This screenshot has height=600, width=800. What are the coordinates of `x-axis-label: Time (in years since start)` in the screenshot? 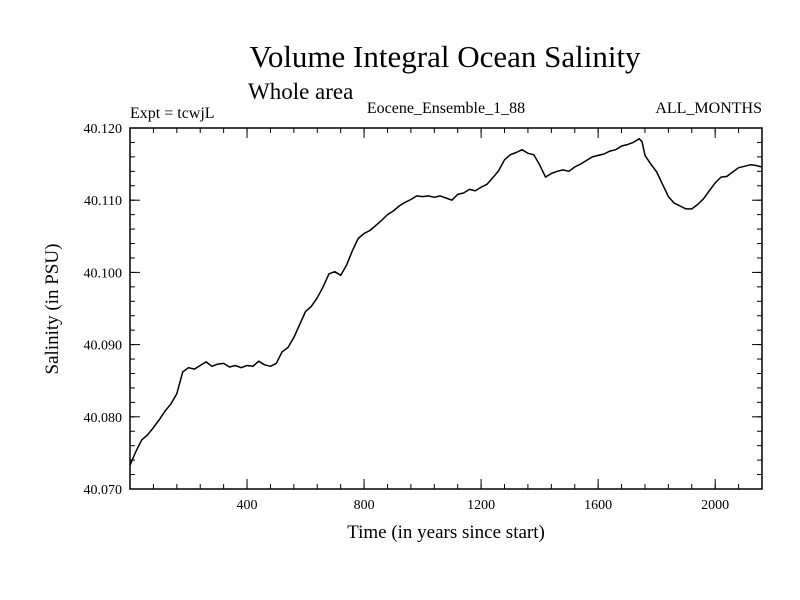 It's located at (446, 532).